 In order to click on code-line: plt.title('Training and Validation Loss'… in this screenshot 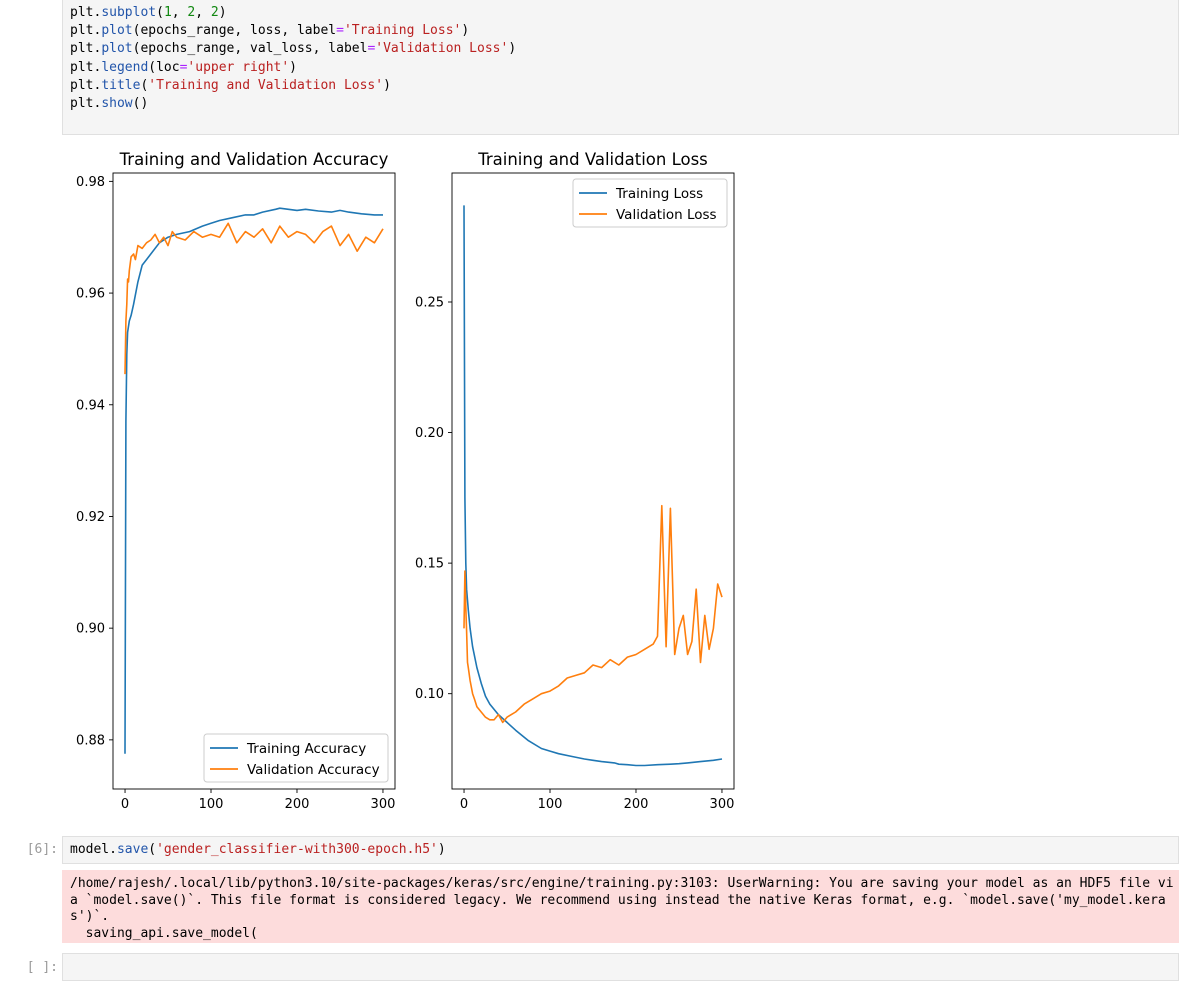, I will do `click(624, 86)`.